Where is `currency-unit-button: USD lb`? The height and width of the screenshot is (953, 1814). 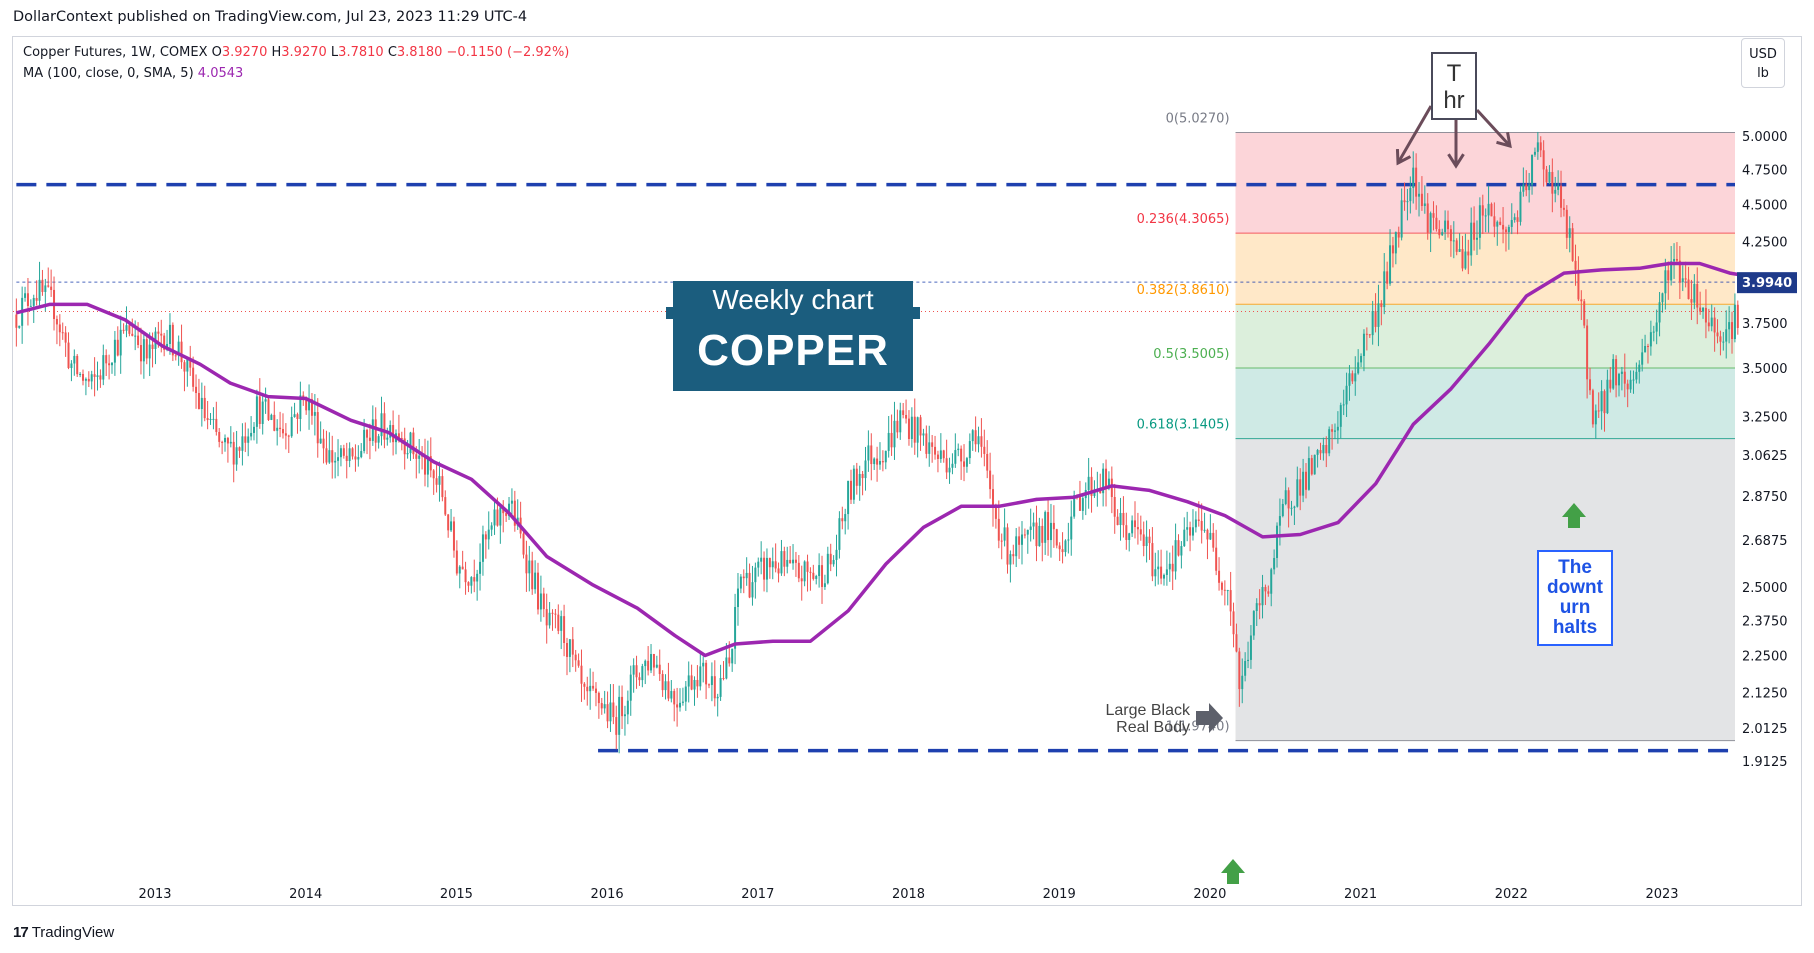
currency-unit-button: USD lb is located at coordinates (1763, 63).